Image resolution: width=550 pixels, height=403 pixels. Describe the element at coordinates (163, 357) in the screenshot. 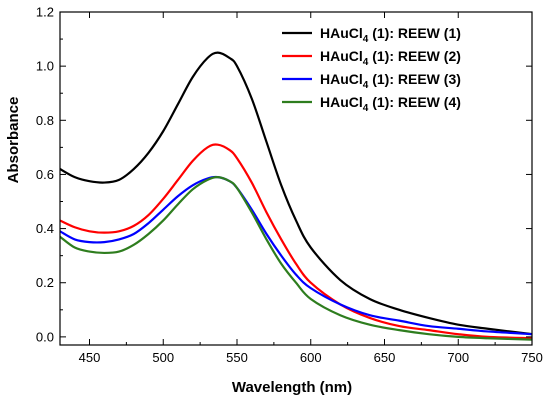

I see `x-tick-label: 500` at that location.